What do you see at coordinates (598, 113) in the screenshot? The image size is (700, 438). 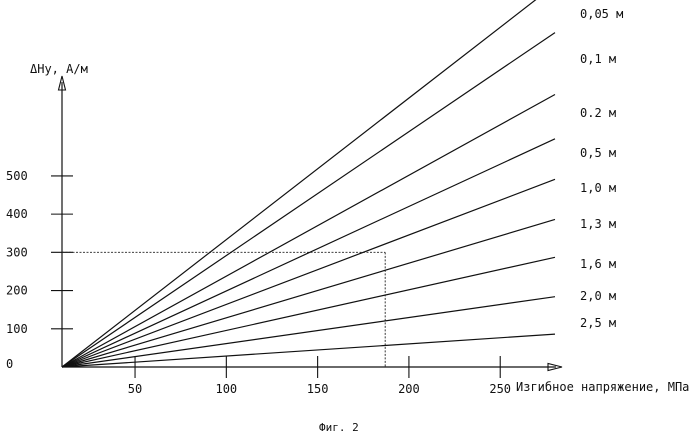 I see `series-label-3: 0.2 м` at bounding box center [598, 113].